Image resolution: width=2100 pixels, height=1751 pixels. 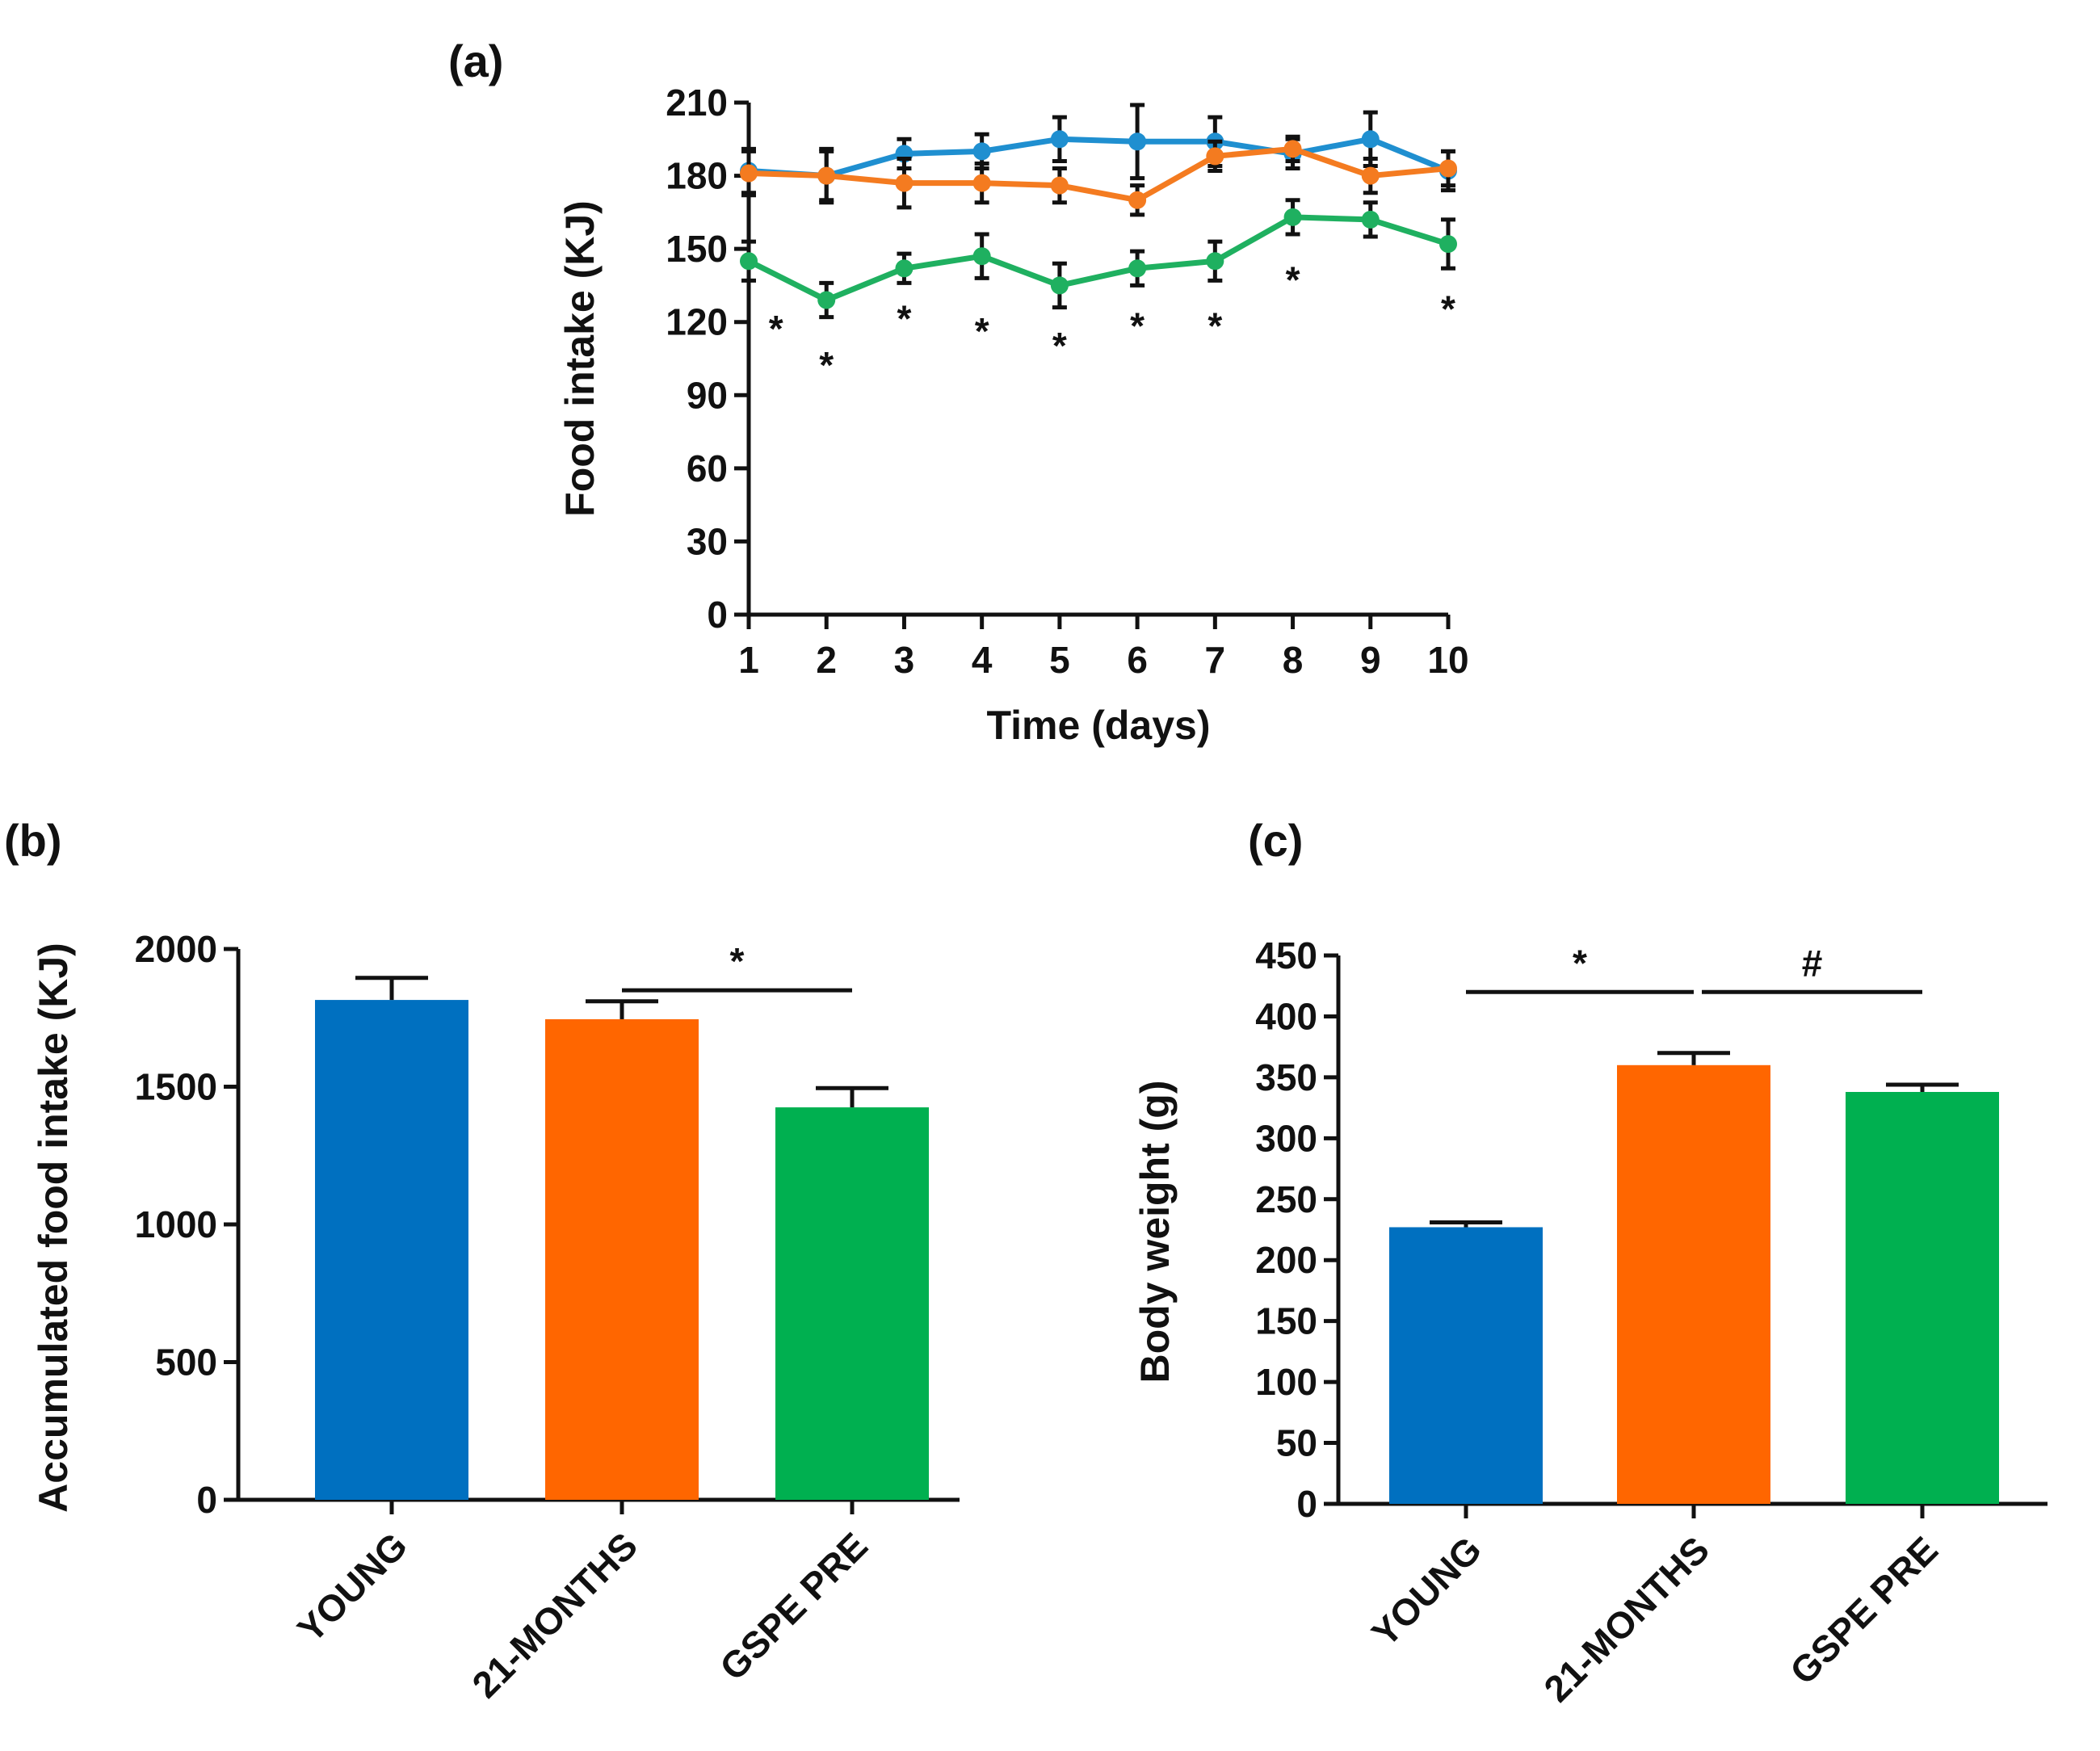 I want to click on y-tick-label: 50, so click(x=1296, y=1443).